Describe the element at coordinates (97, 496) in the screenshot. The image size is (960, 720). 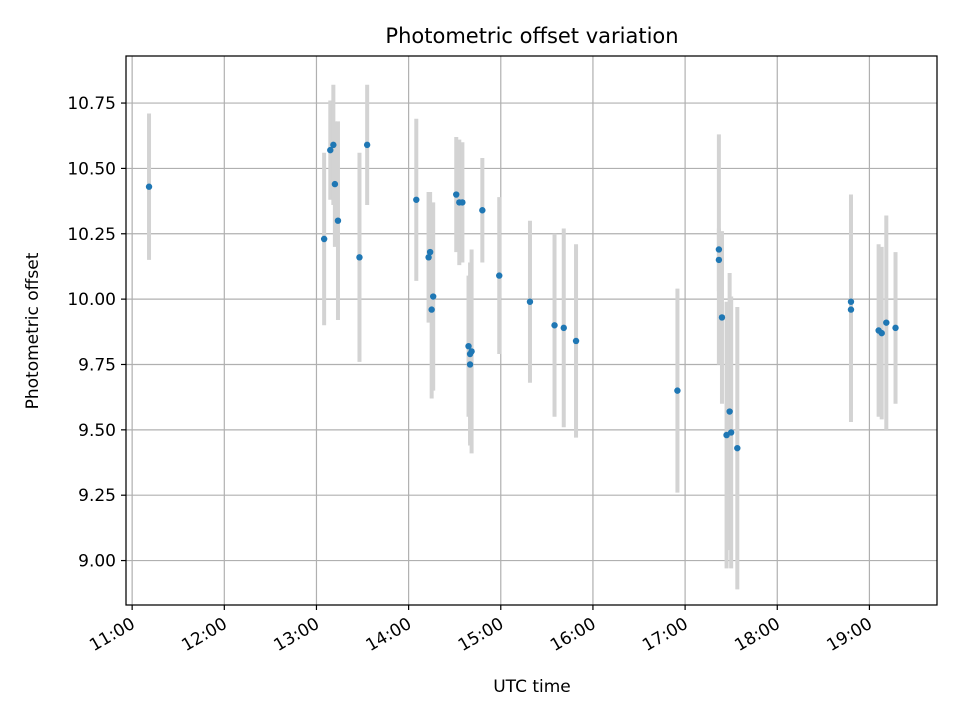
I see `y-tick-label: 9.25` at that location.